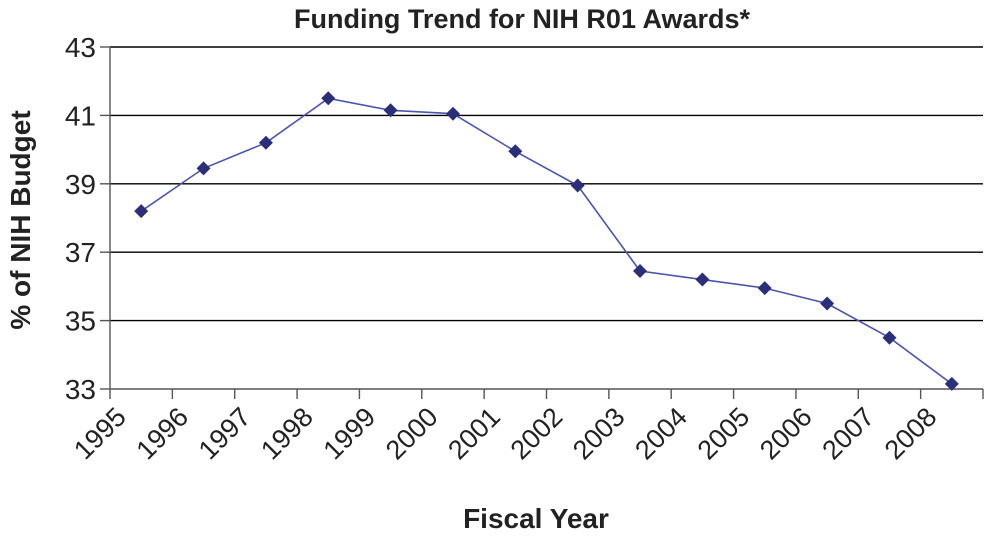 The image size is (1000, 537). Describe the element at coordinates (848, 434) in the screenshot. I see `x-tick-label: 2007` at that location.